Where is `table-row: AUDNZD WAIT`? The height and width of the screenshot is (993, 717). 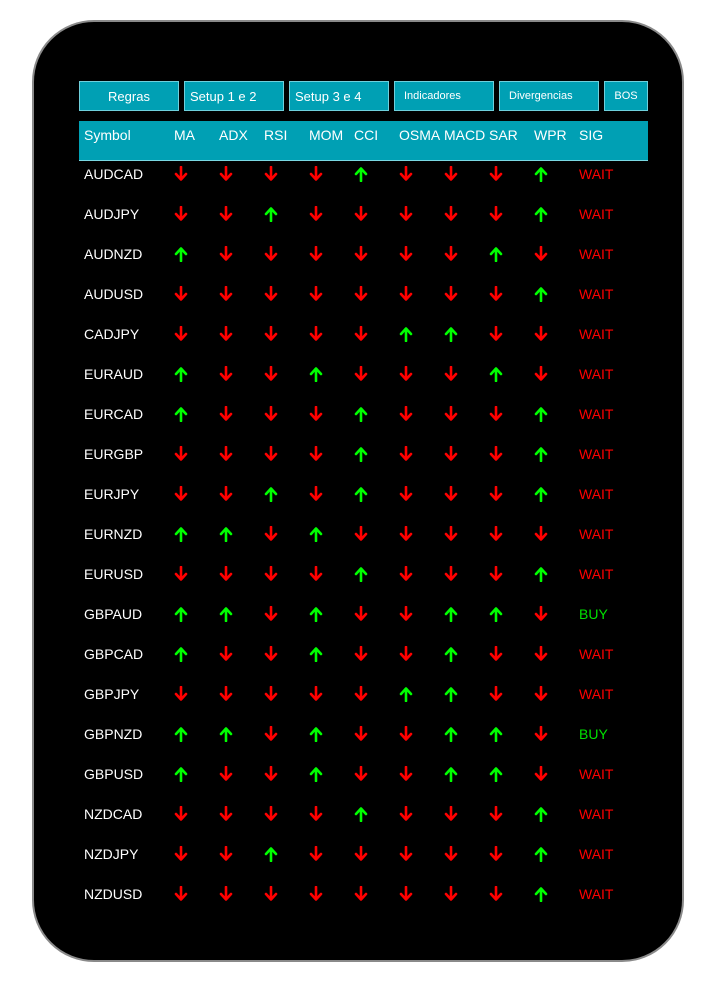
table-row: AUDNZD WAIT is located at coordinates (363, 261).